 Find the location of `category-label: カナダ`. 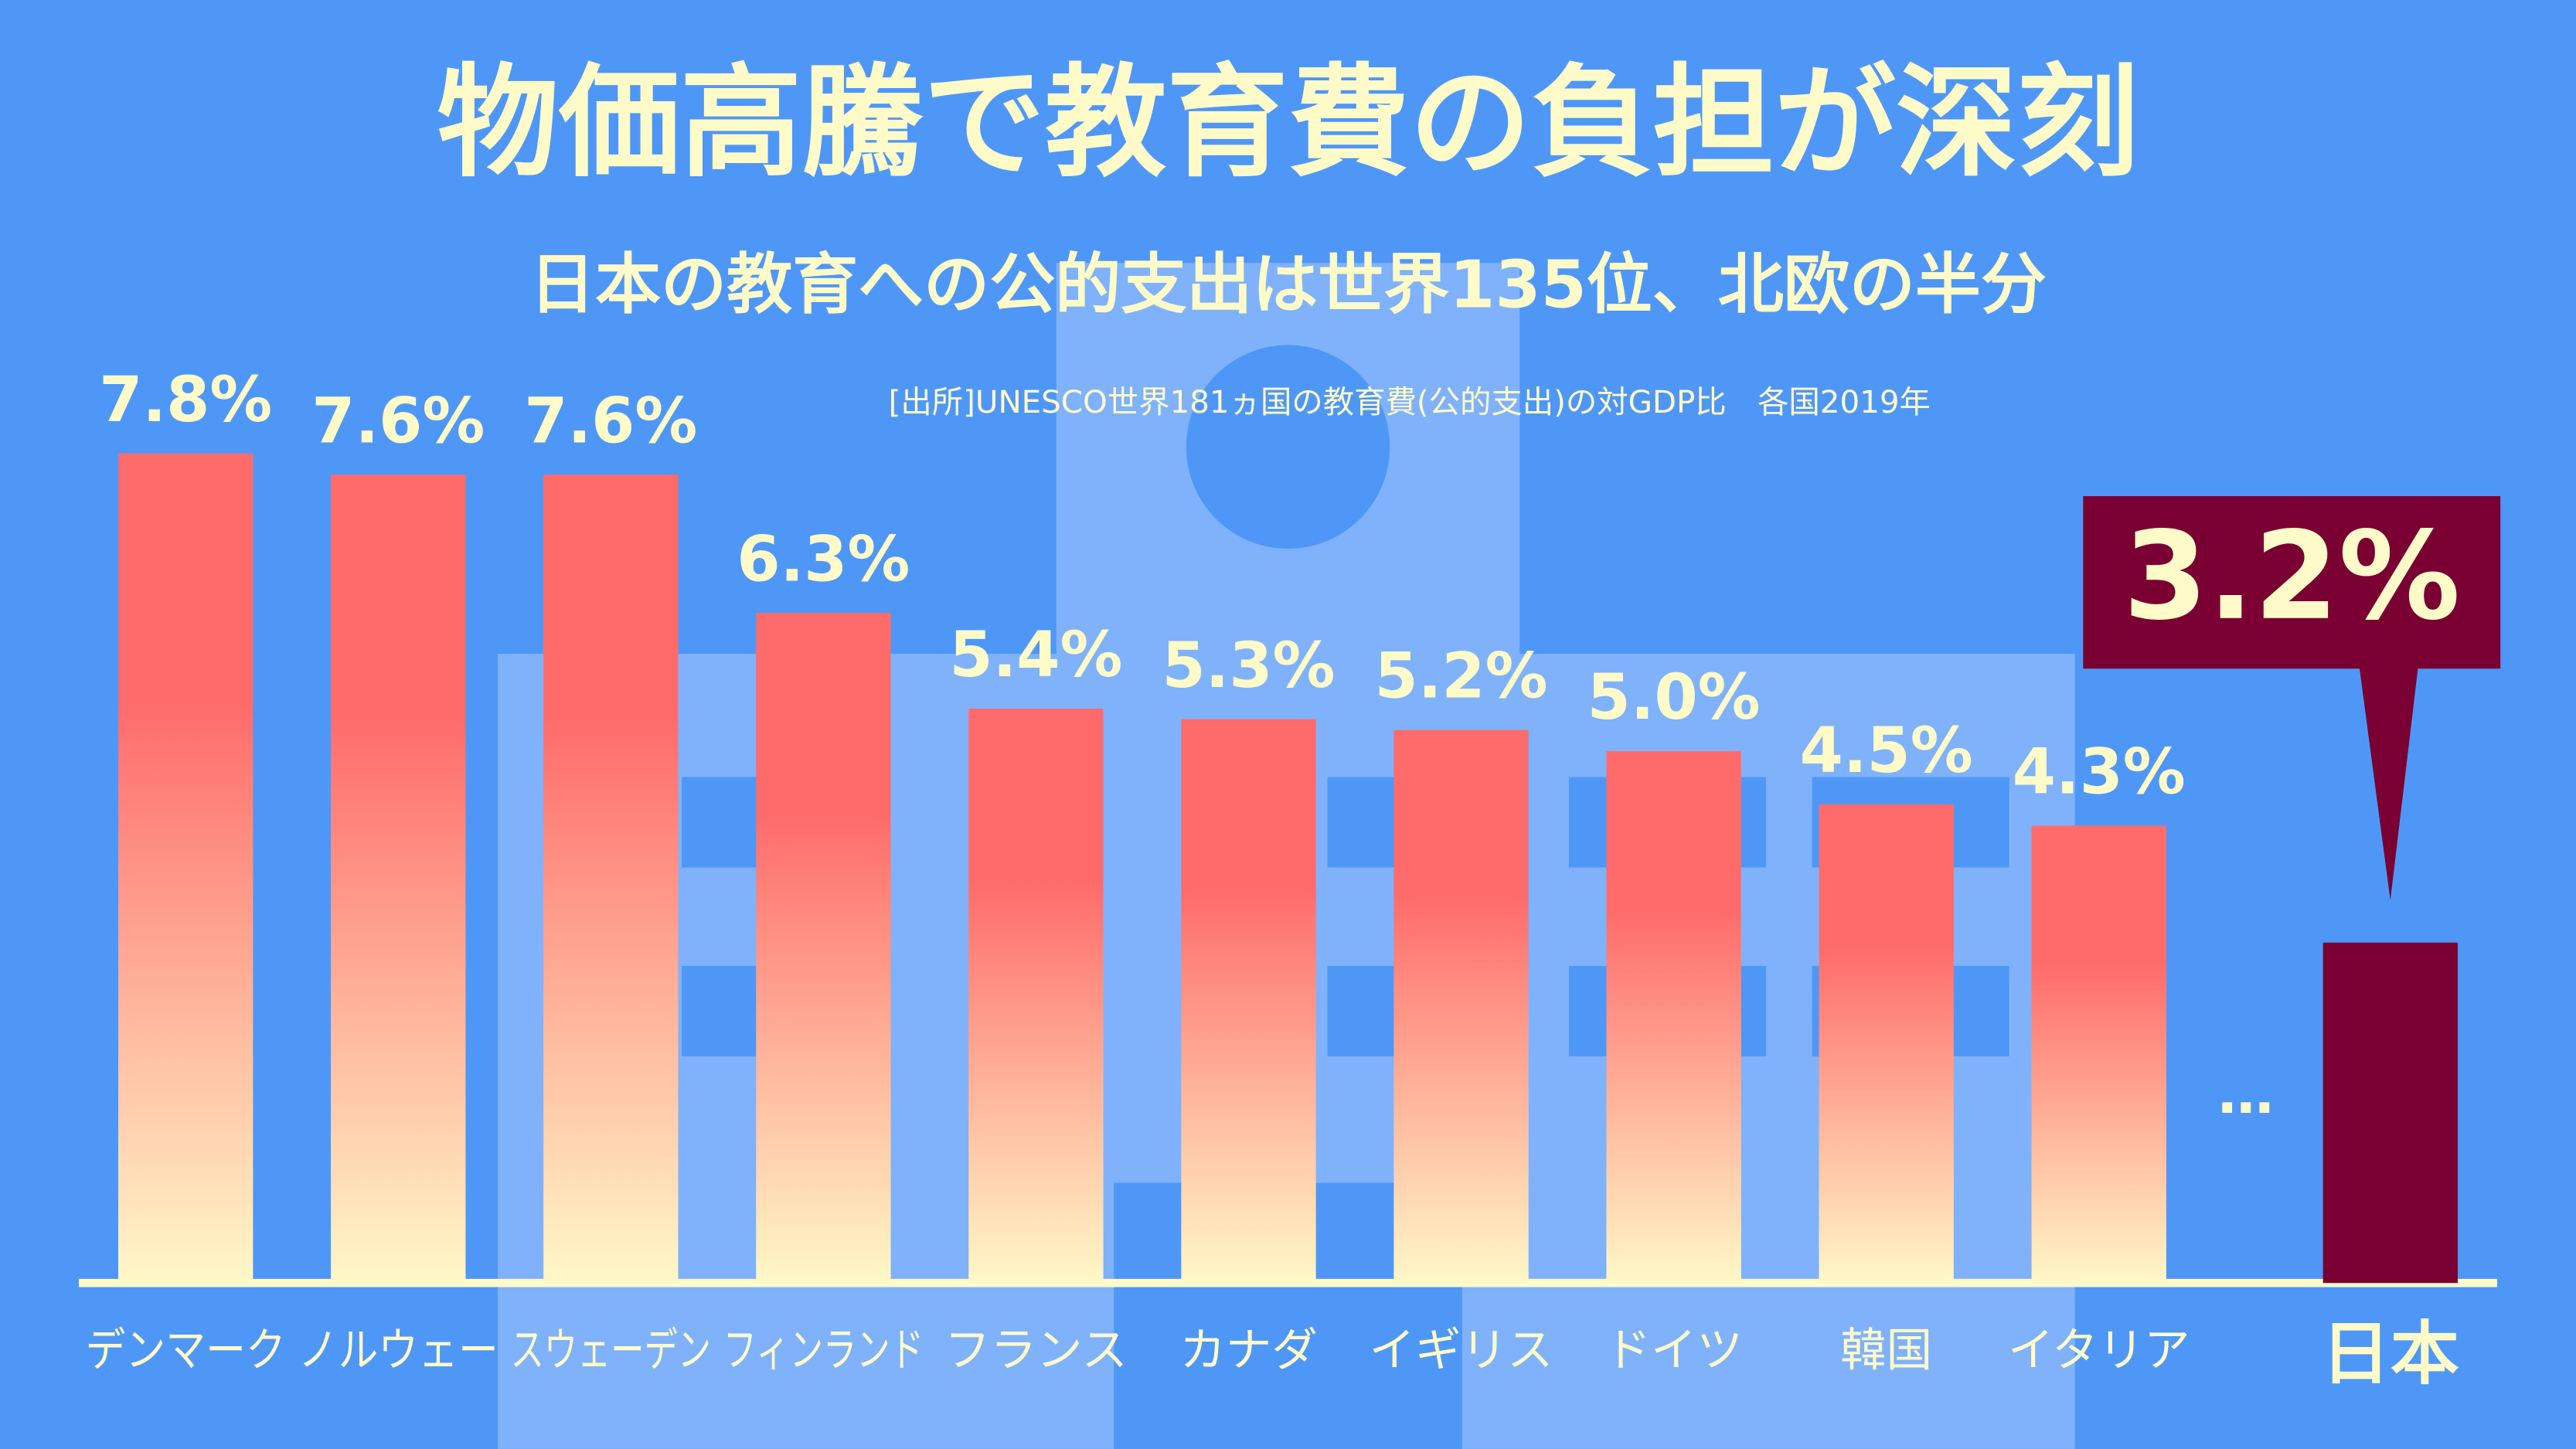

category-label: カナダ is located at coordinates (1248, 1352).